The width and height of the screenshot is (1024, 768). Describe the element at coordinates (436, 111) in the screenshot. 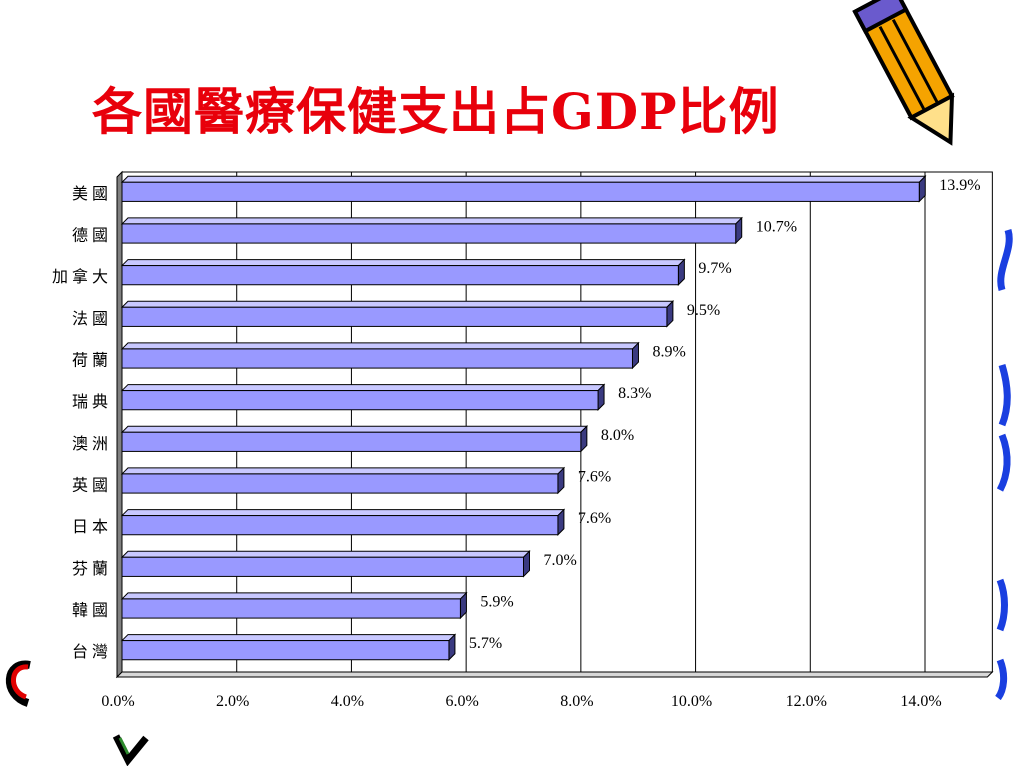

I see `slide-title: 各國醫療保健支出占GDP比例` at that location.